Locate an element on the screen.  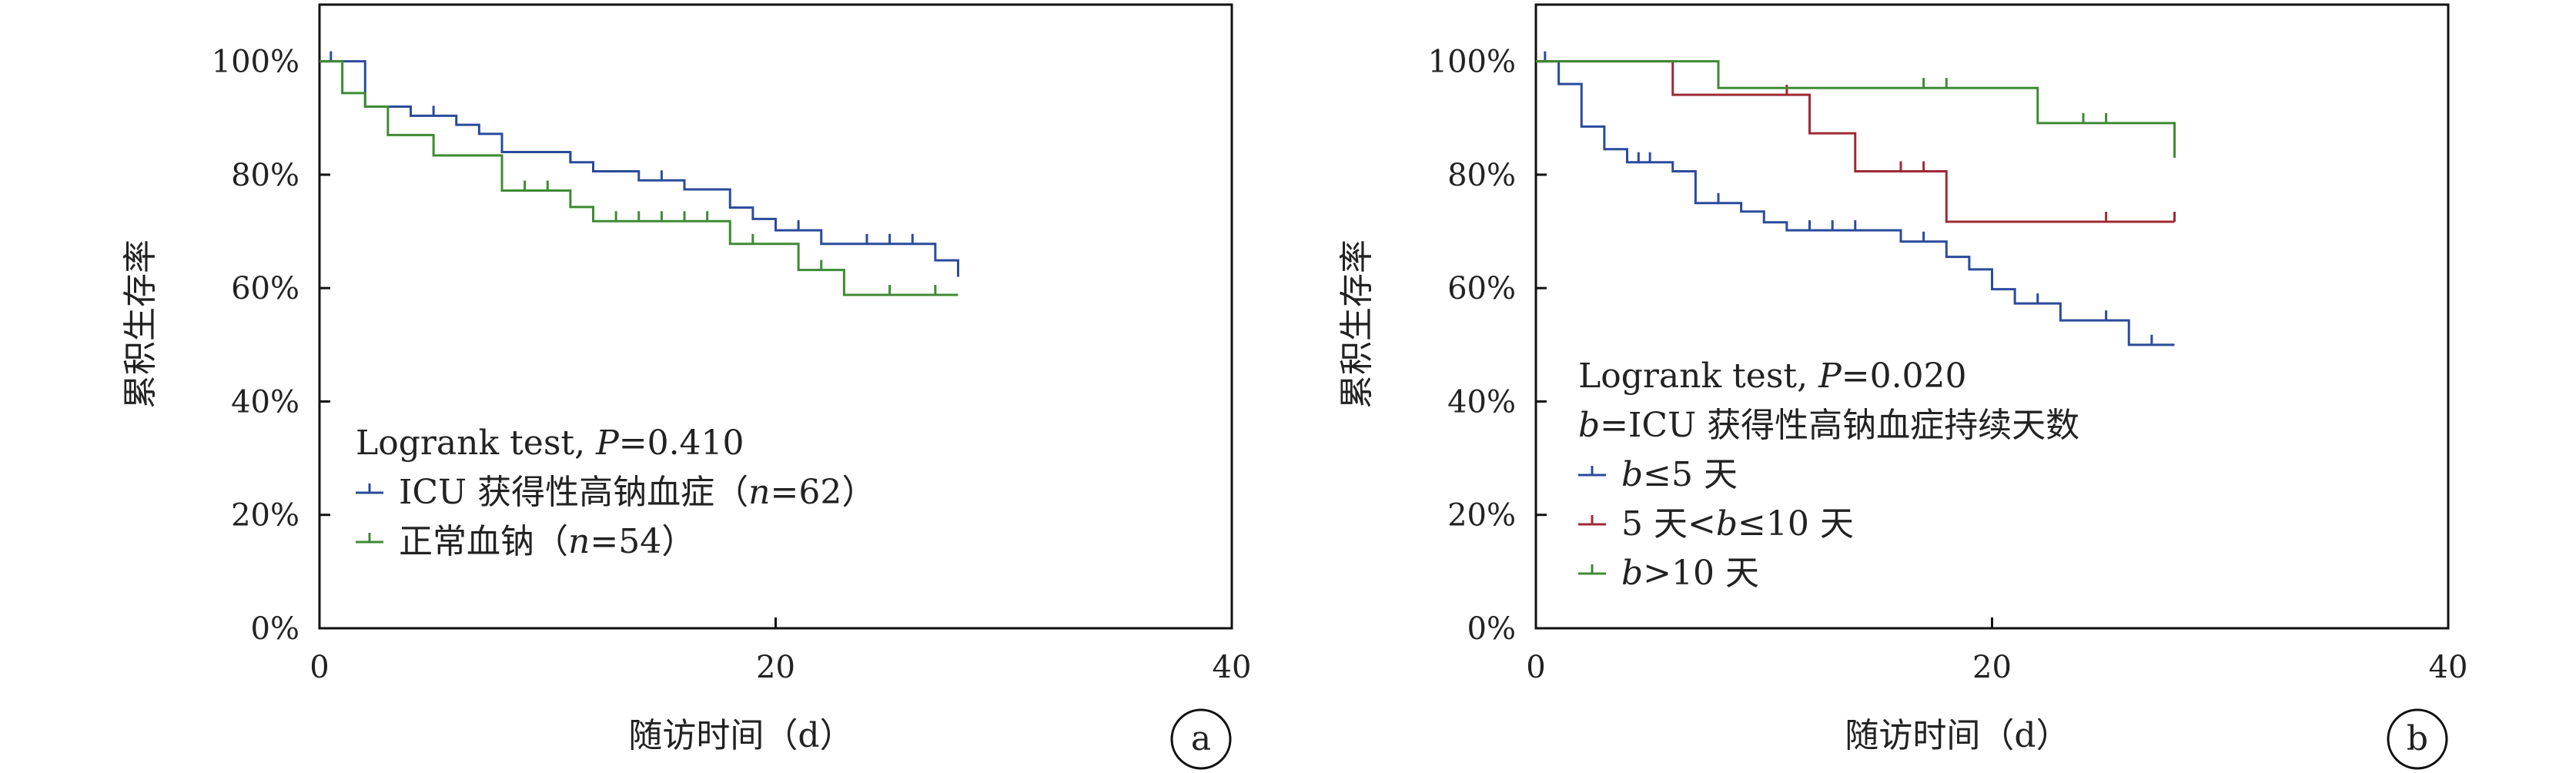
panel-letter: b is located at coordinates (2418, 738).